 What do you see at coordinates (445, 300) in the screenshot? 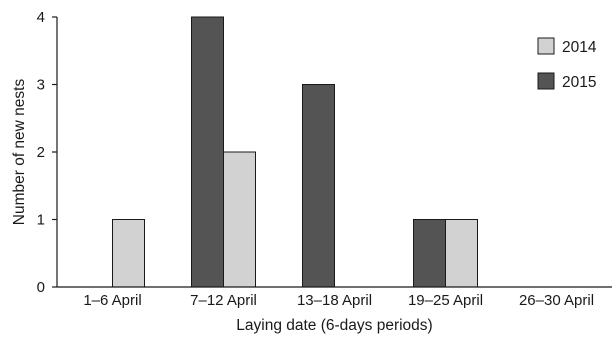
I see `x-tick-label: 19–25 April` at bounding box center [445, 300].